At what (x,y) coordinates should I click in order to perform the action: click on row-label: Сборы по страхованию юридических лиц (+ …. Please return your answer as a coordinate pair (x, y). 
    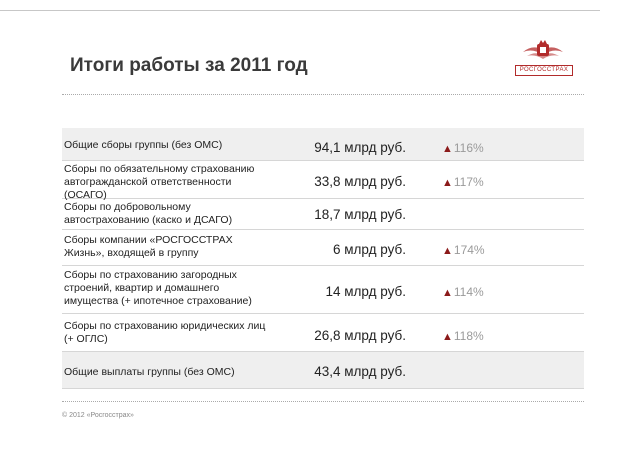
    Looking at the image, I should click on (165, 332).